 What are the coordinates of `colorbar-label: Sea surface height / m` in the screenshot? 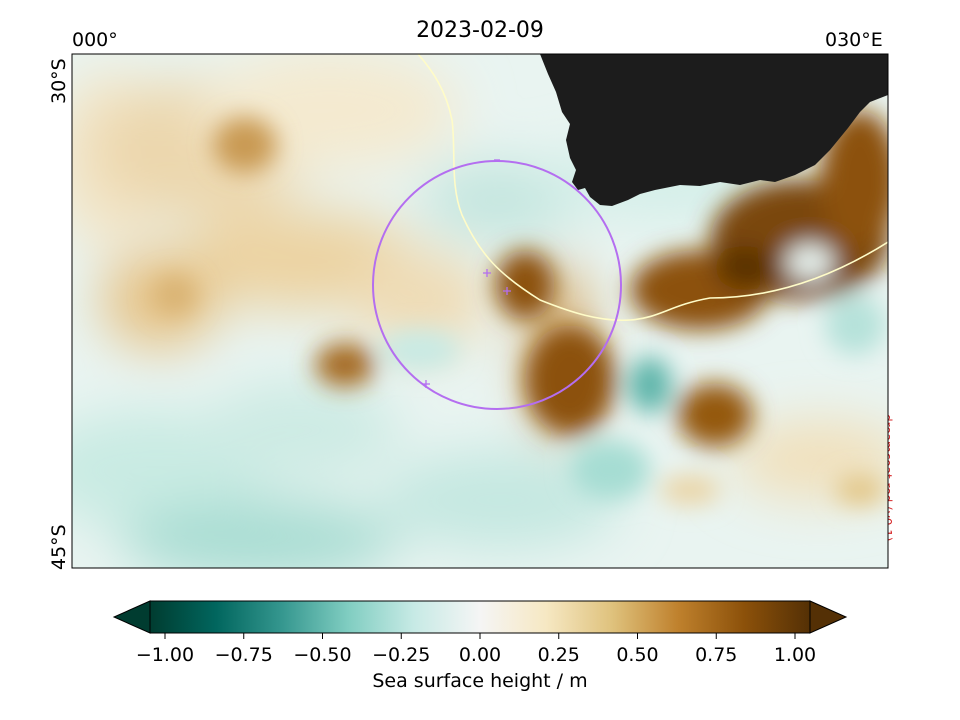 It's located at (480, 681).